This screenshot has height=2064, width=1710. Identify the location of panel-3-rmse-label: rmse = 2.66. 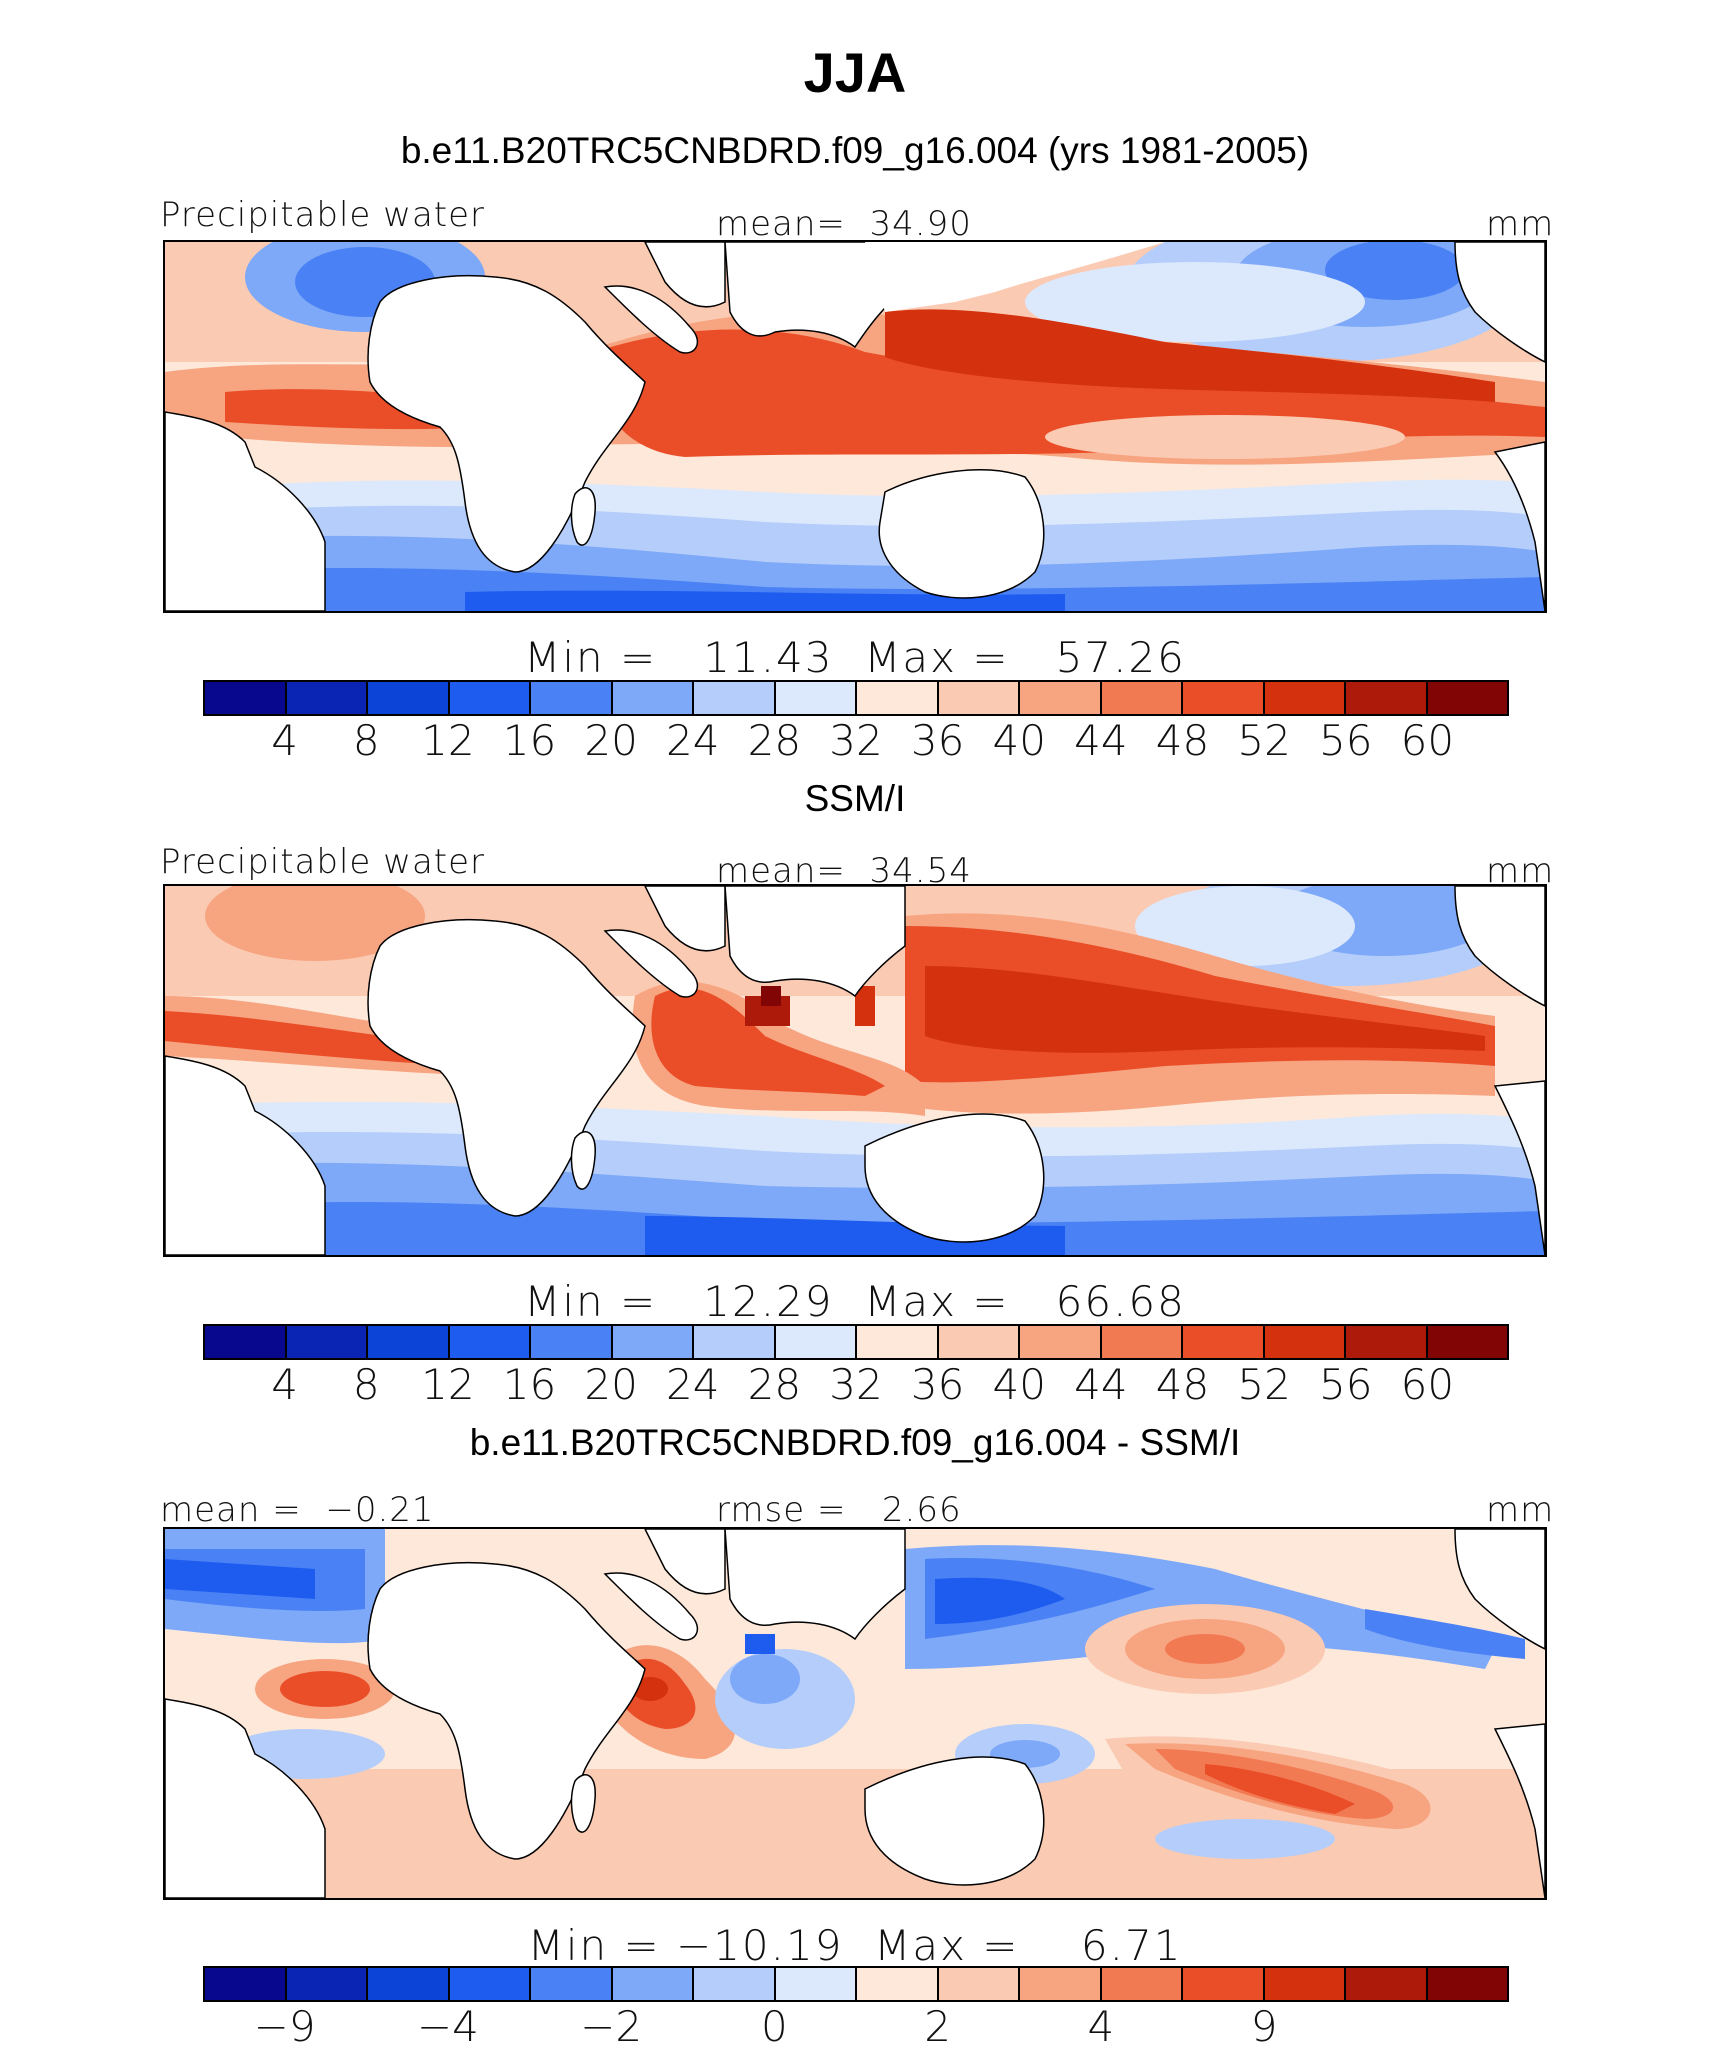
(839, 1510).